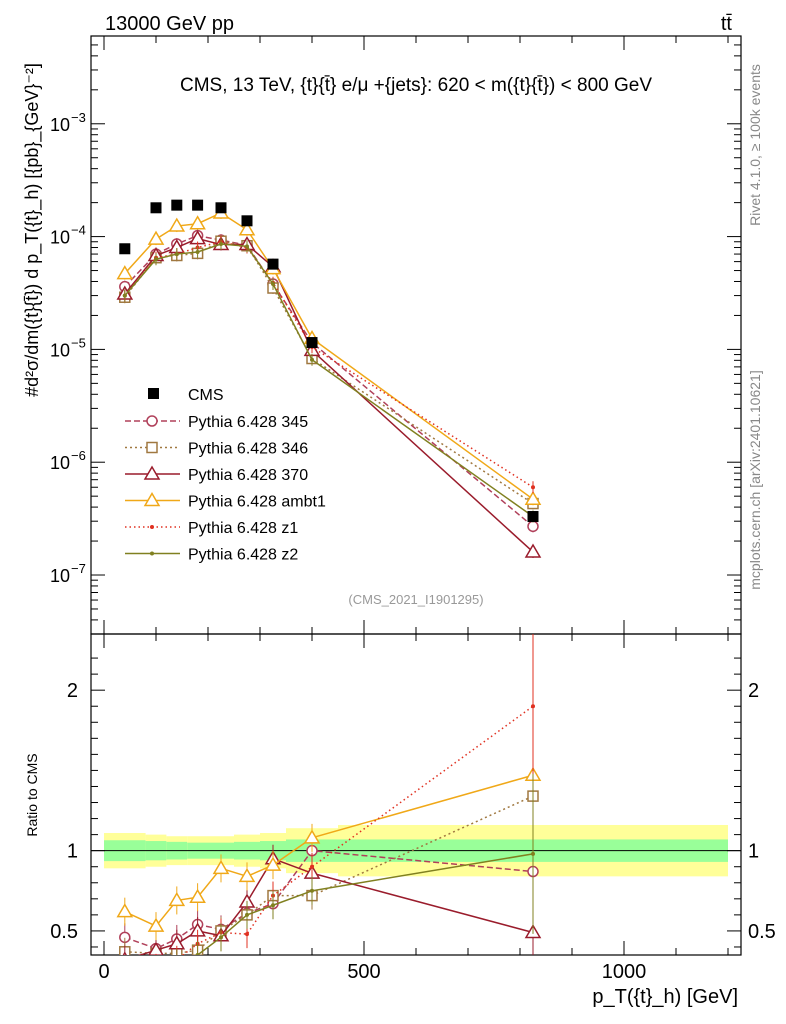 The height and width of the screenshot is (1024, 786). I want to click on analysis-label: (CMS_2021_I1901295), so click(415, 599).